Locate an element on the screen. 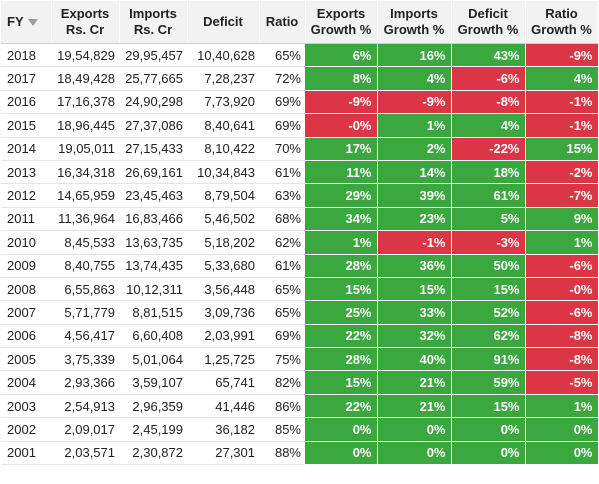 This screenshot has width=599, height=484. header-line: Rs. Cr is located at coordinates (153, 29).